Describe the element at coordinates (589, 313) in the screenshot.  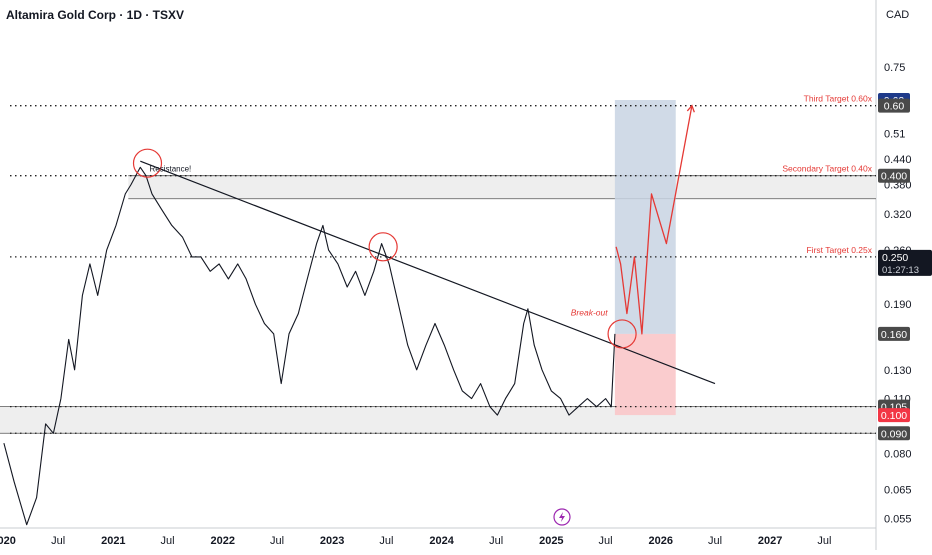
I see `breakout-annotation: Break-out` at that location.